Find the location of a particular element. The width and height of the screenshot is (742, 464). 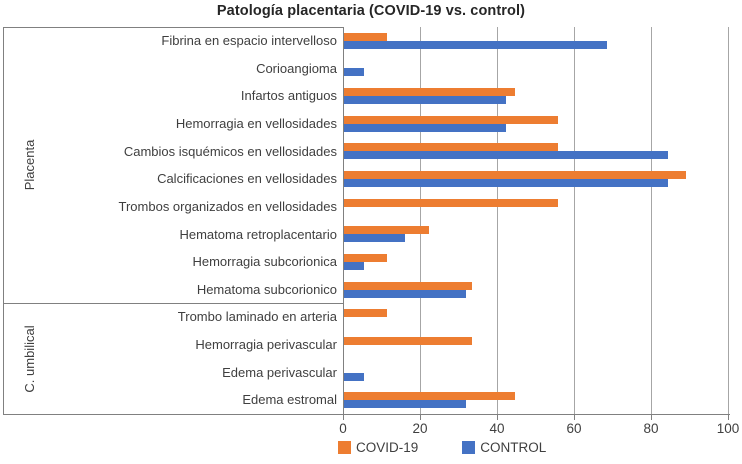

category-label: Hematoma subcorionico is located at coordinates (266, 289).